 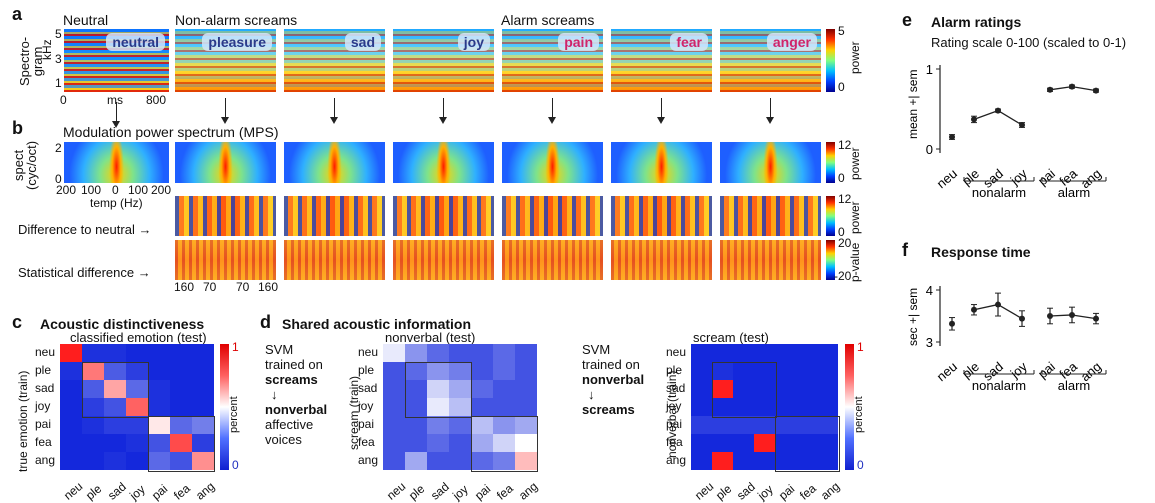 What do you see at coordinates (770, 111) in the screenshot?
I see `down-arrow-icon` at bounding box center [770, 111].